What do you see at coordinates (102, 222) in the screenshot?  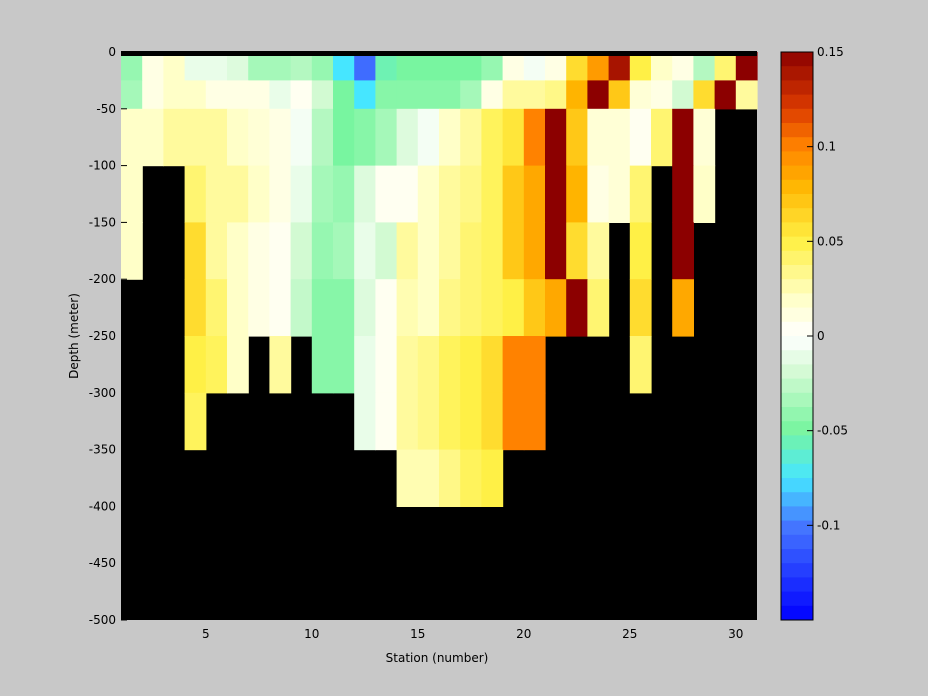 I see `y-tick-label: -150` at bounding box center [102, 222].